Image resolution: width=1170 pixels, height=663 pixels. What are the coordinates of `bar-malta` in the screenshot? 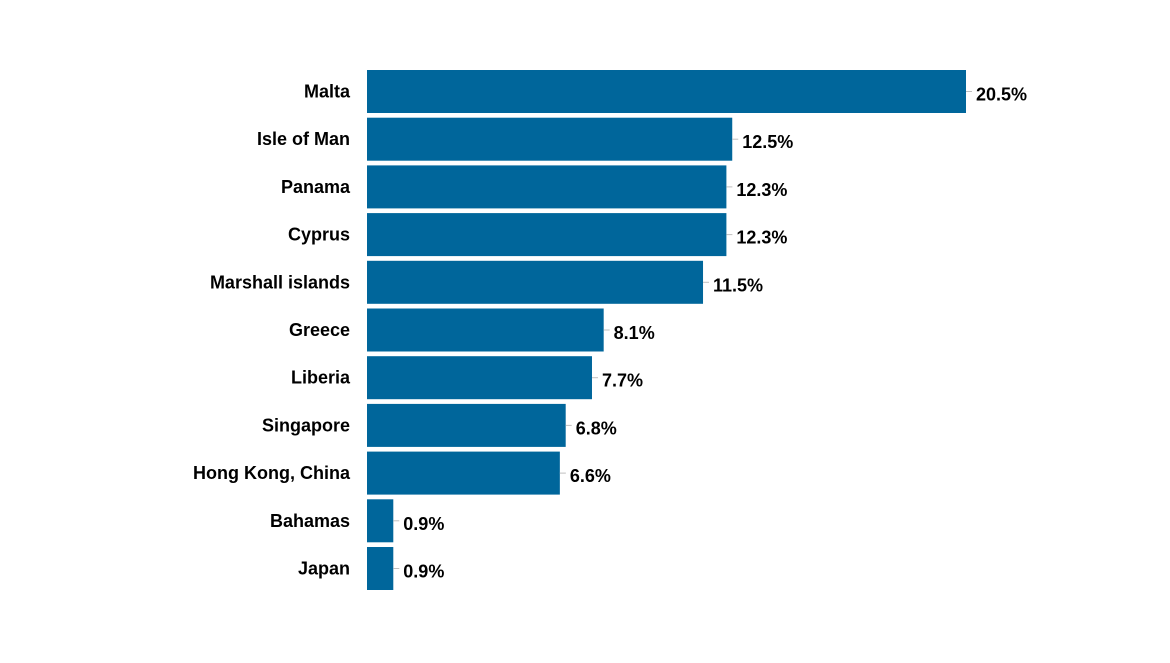 It's located at (666, 91).